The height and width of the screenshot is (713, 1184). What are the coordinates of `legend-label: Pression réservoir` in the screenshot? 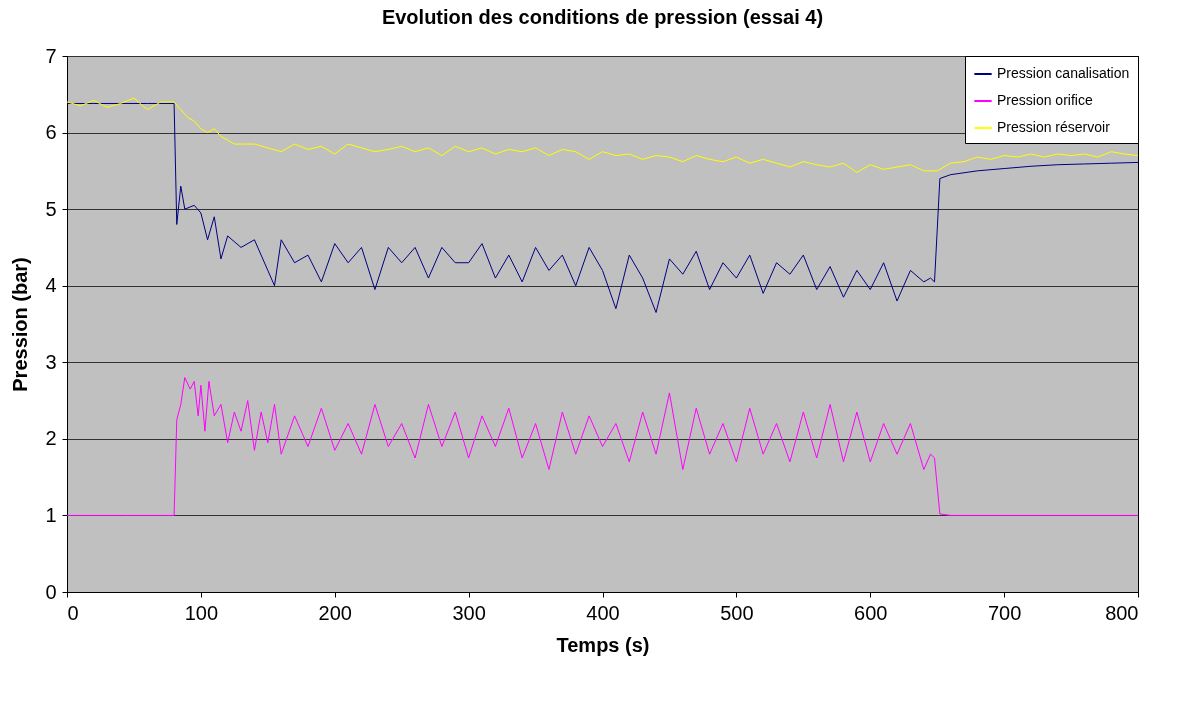 It's located at (1054, 127).